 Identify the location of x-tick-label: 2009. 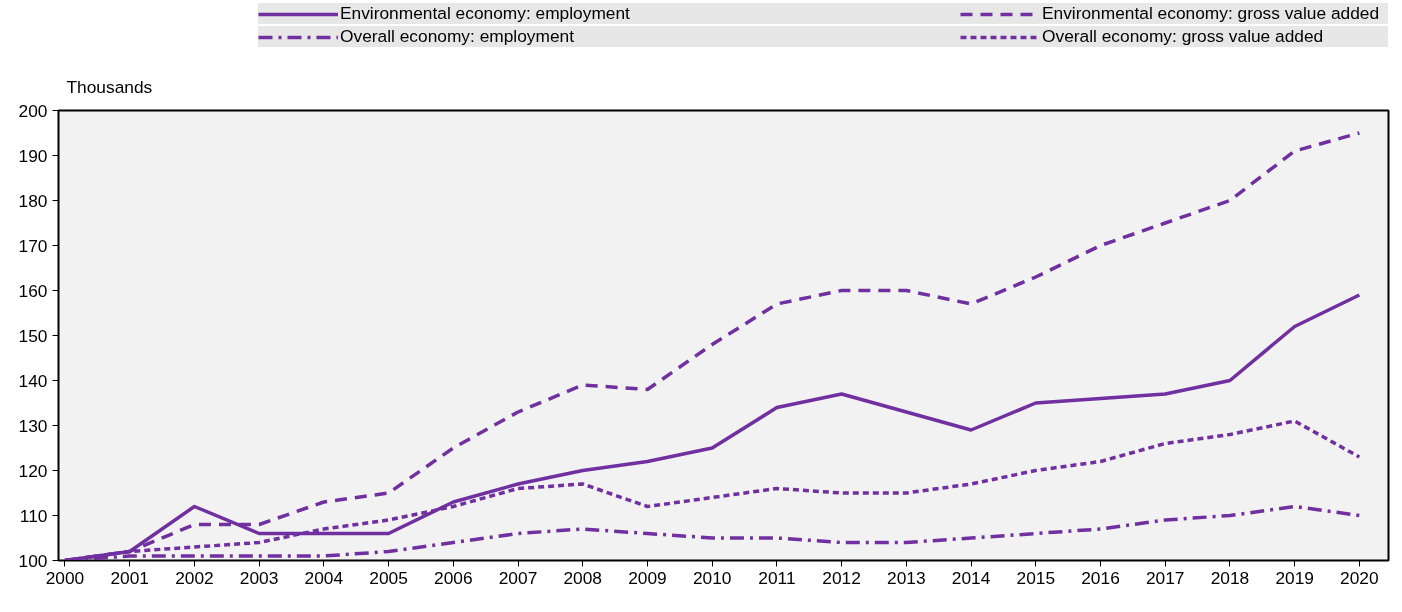
(647, 577).